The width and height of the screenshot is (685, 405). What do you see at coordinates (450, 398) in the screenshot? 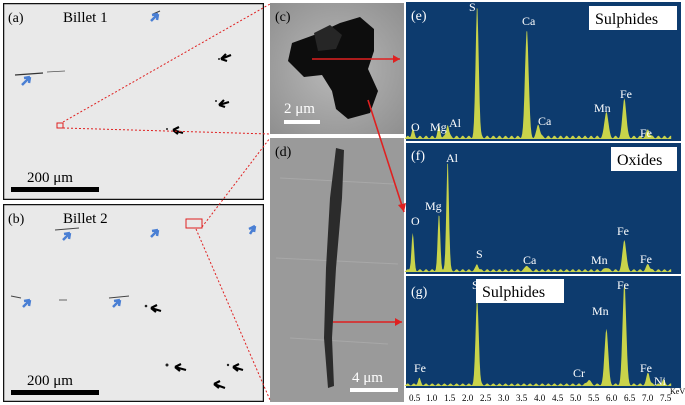
I see `x-tick: 1.5` at bounding box center [450, 398].